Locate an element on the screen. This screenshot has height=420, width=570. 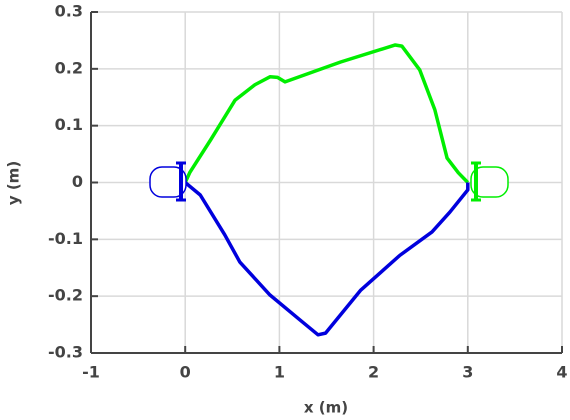
y-tick-label: -0.2 is located at coordinates (65, 295).